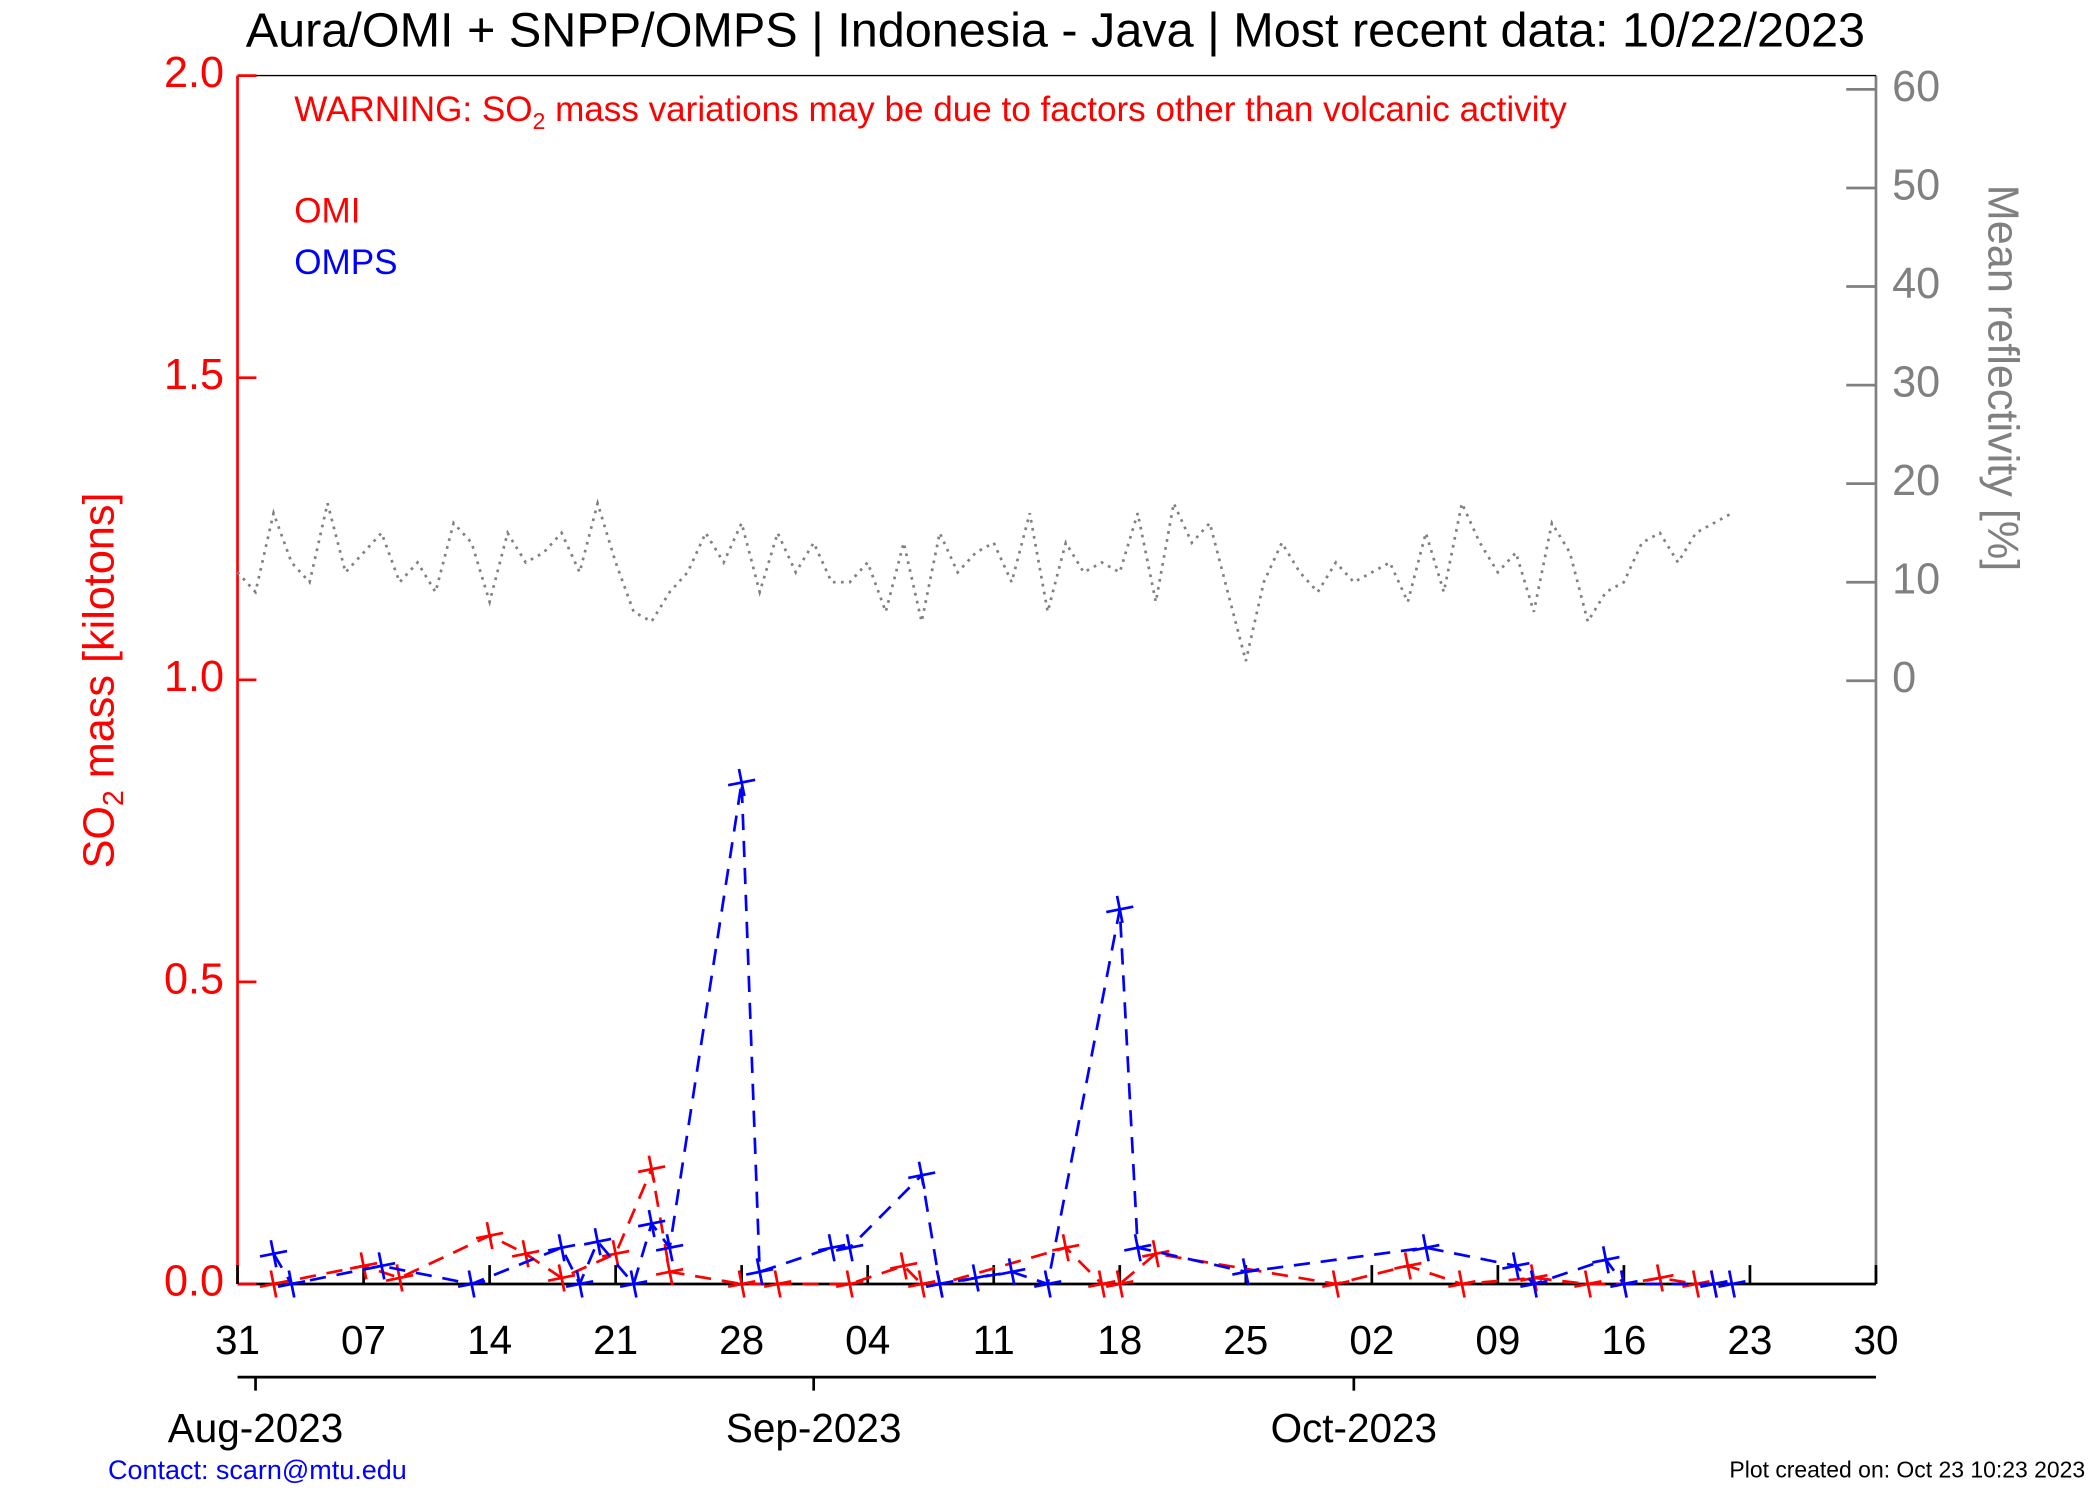  What do you see at coordinates (413, 109) in the screenshot?
I see `warning-text: WARNING: SO` at bounding box center [413, 109].